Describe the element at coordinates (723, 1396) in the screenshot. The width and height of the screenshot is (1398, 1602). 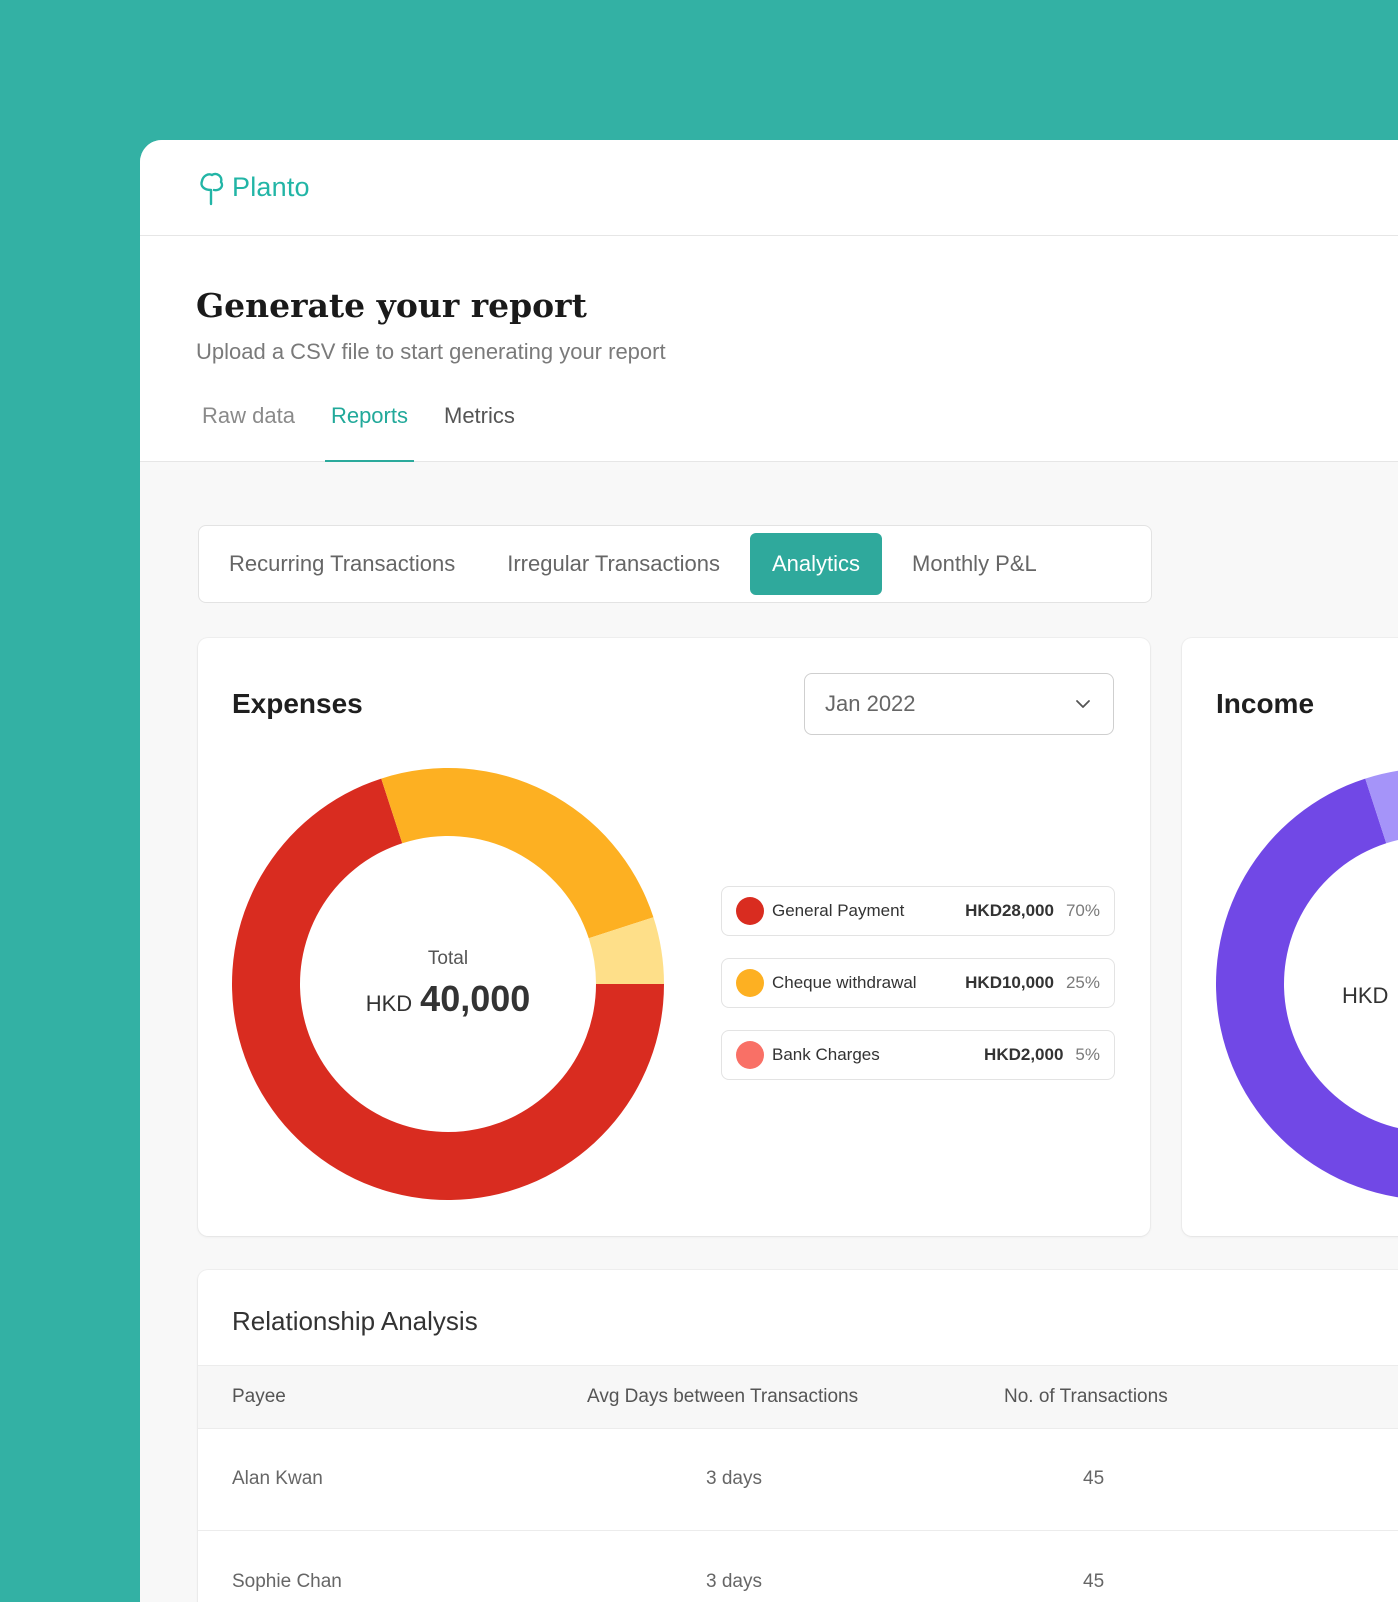
I see `column-header-avg-days: Avg Days between Transactions` at that location.